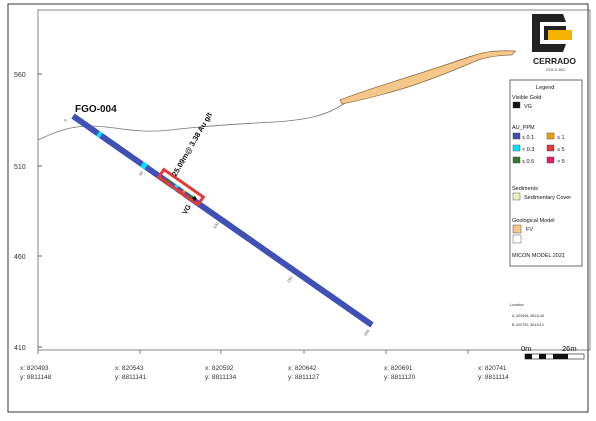 The width and height of the screenshot is (596, 421). I want to click on y-tick-label: 410, so click(20, 348).